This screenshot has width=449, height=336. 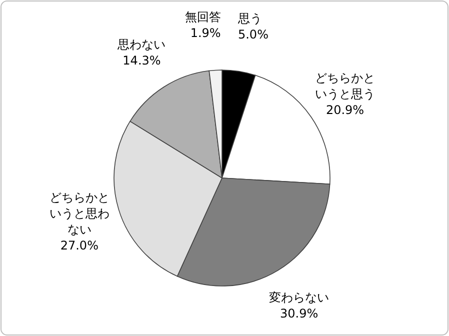 What do you see at coordinates (79, 245) in the screenshot?
I see `data-label: 27.0%` at bounding box center [79, 245].